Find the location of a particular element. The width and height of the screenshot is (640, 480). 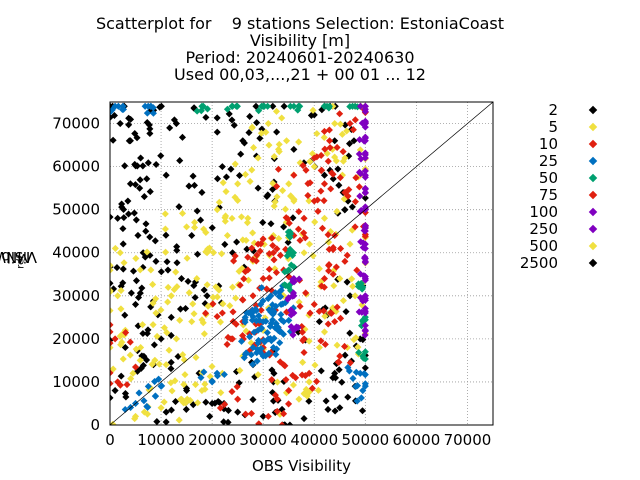

title-line-2: Visibility [m] is located at coordinates (300, 40).